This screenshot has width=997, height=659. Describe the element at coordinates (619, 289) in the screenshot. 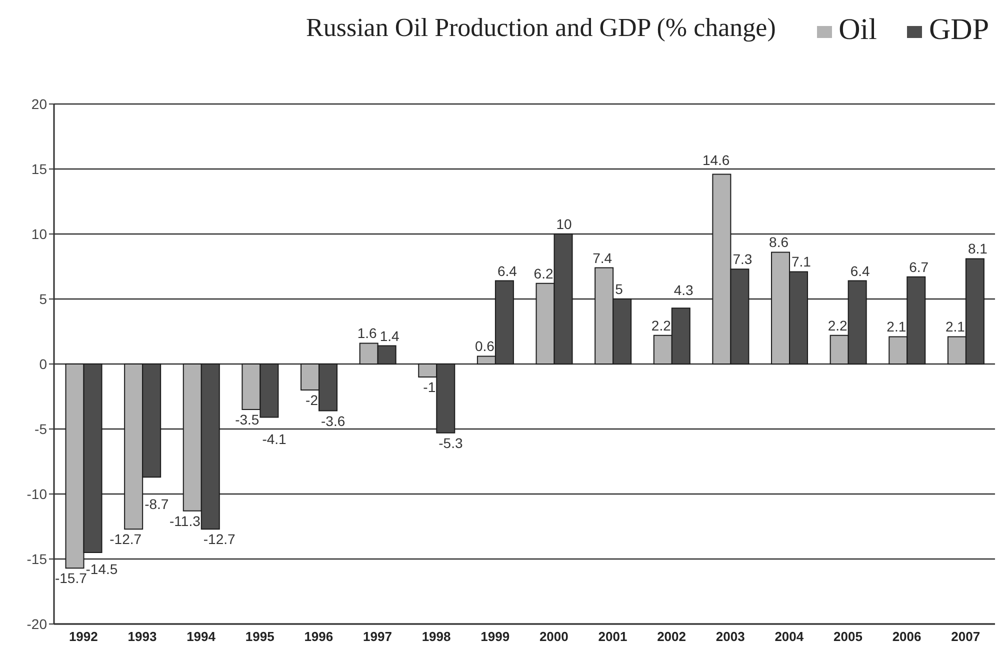

I see `data-label: 5` at that location.